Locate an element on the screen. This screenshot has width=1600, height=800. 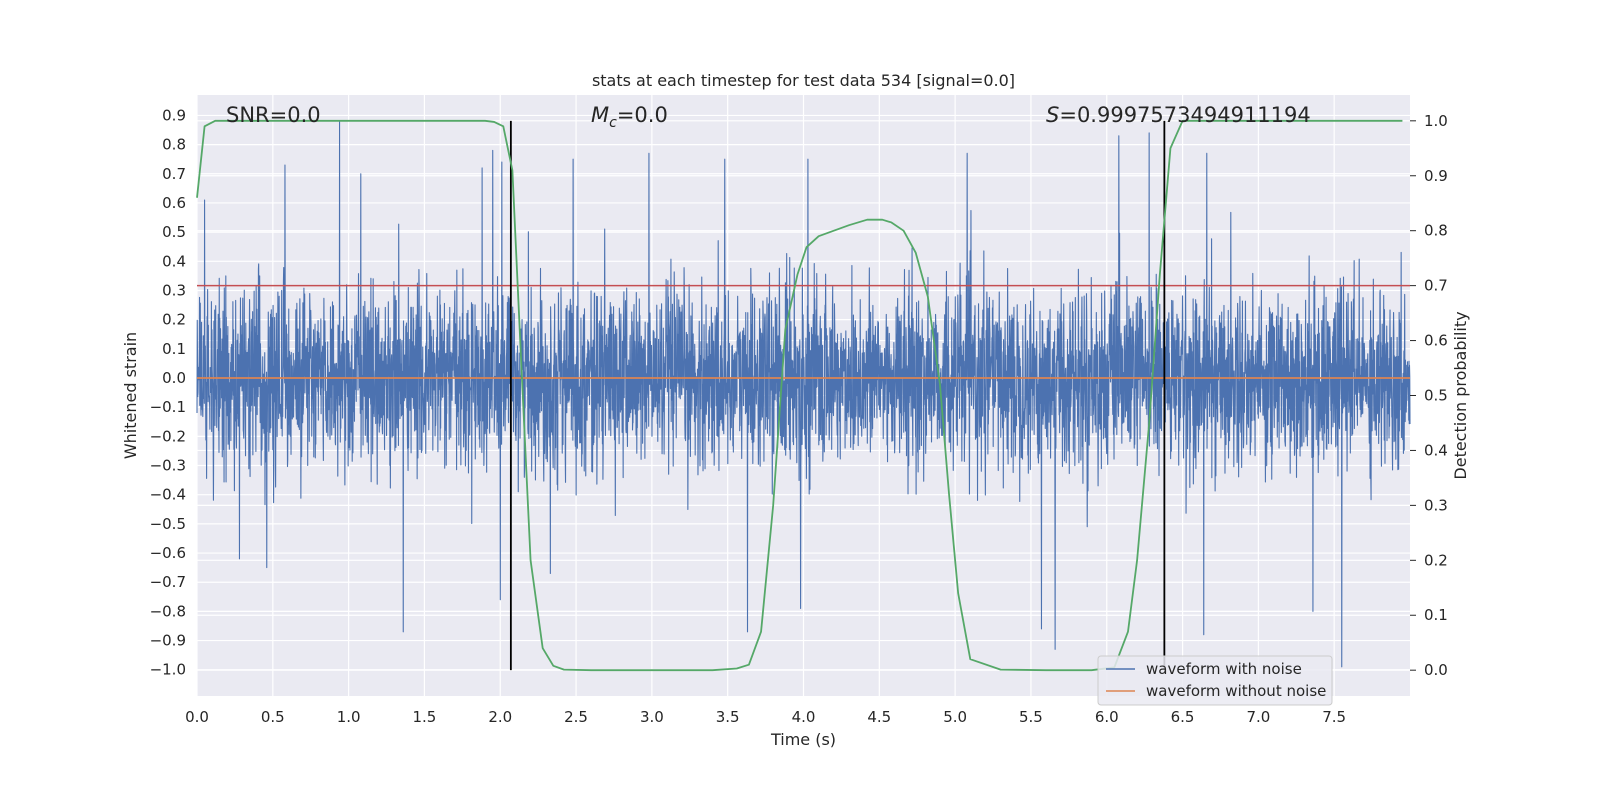
y-tick-label-left: −0.5 is located at coordinates (168, 524).